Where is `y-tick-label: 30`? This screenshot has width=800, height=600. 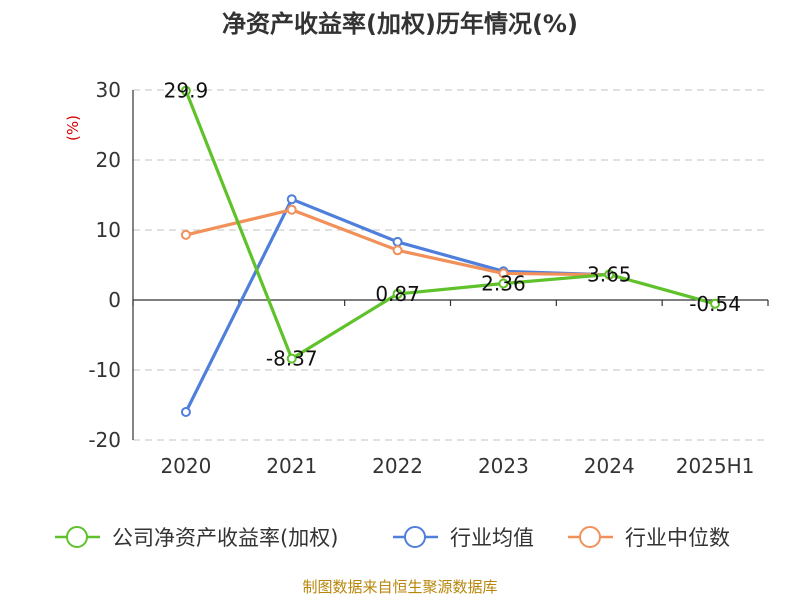
y-tick-label: 30 is located at coordinates (108, 90).